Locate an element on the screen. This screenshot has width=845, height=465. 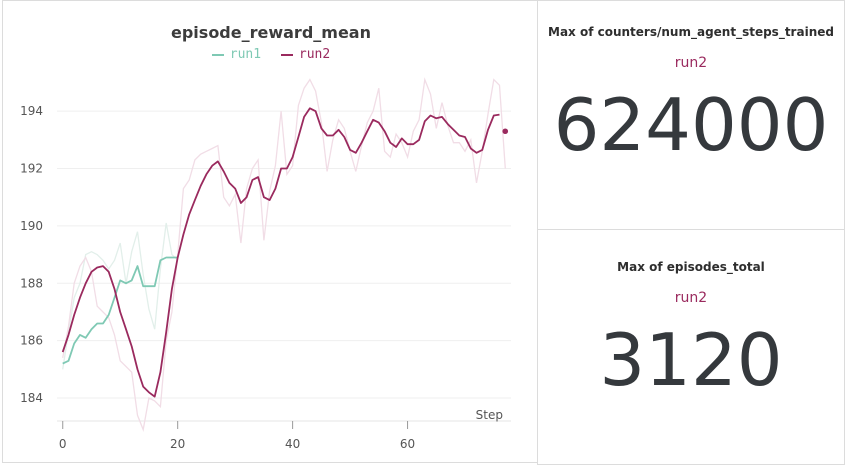
y-tick-label-194: 194 is located at coordinates (31, 111).